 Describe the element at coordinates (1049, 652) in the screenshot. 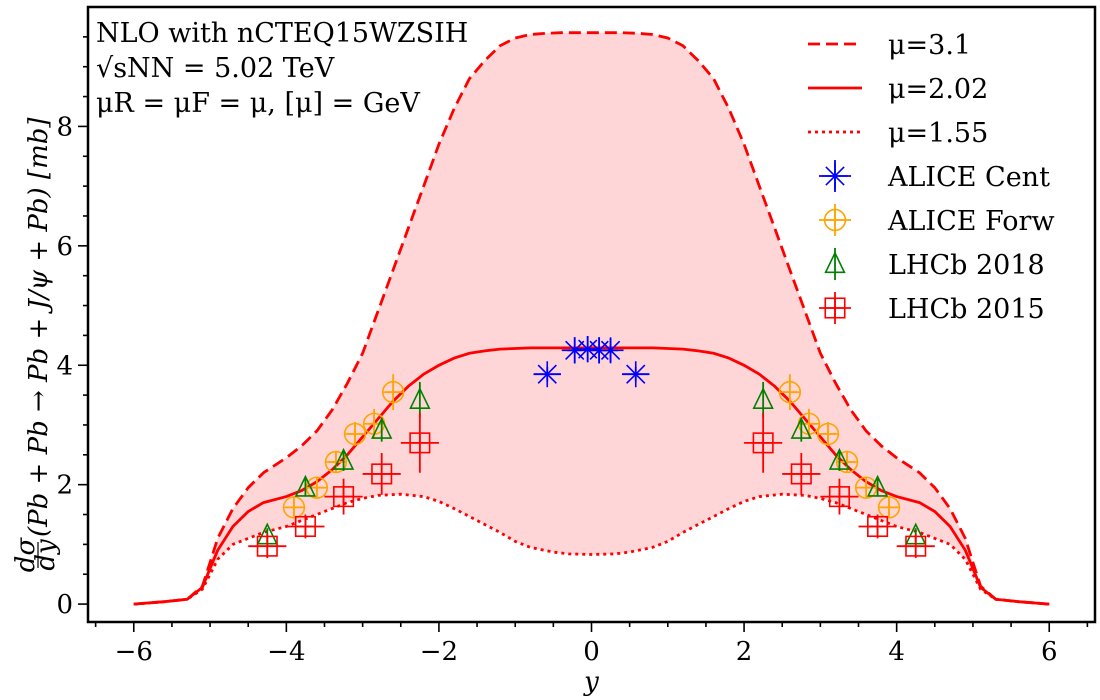

I see `x-tick-label: 6` at that location.